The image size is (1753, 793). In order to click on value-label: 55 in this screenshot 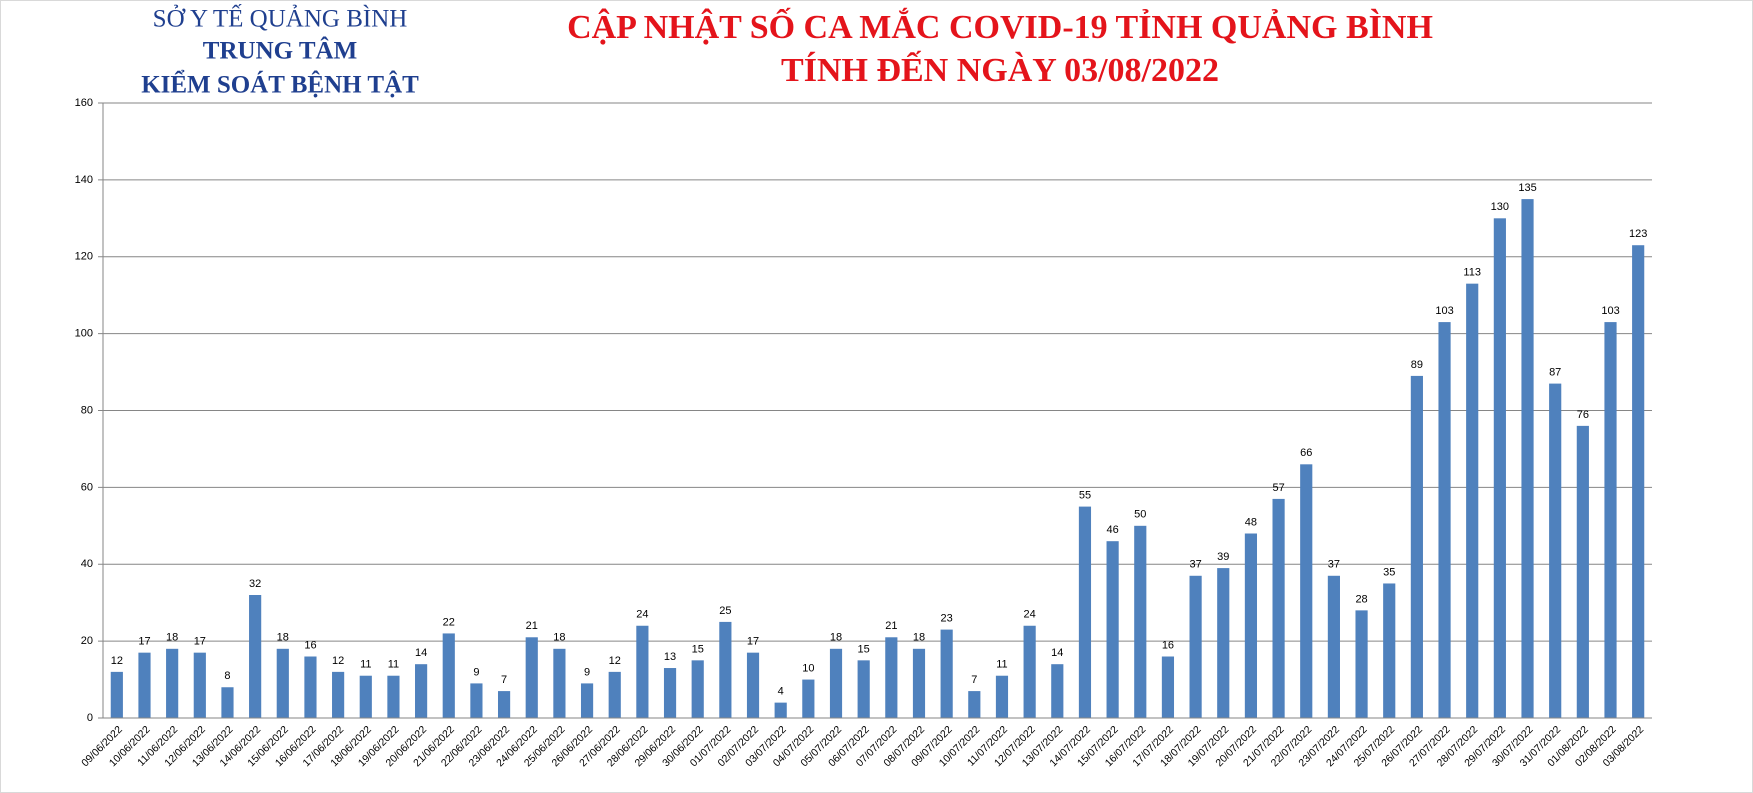, I will do `click(1085, 496)`.